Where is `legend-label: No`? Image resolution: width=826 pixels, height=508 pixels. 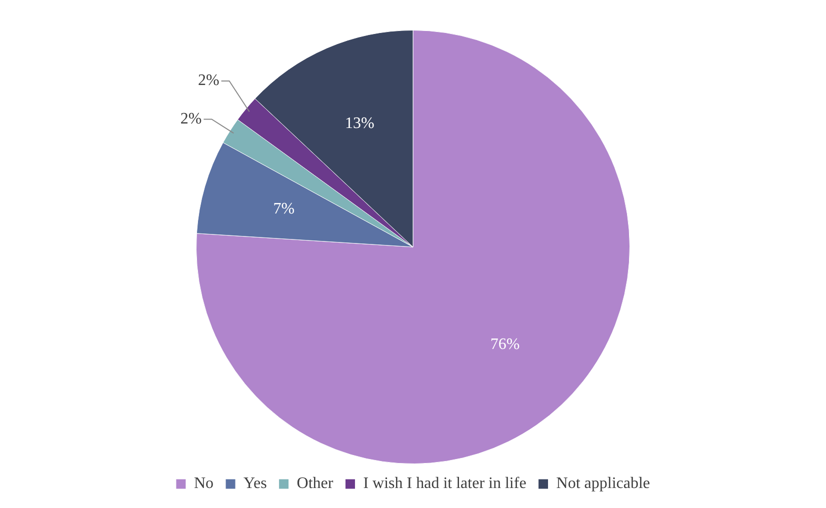 legend-label: No is located at coordinates (204, 483).